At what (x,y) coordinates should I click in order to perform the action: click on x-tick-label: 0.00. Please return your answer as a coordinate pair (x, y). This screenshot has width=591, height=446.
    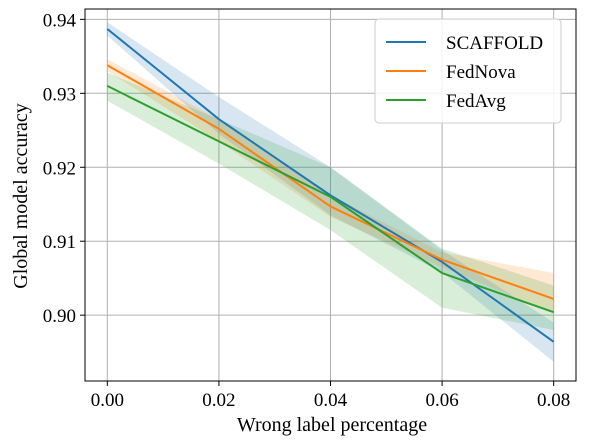
    Looking at the image, I should click on (107, 400).